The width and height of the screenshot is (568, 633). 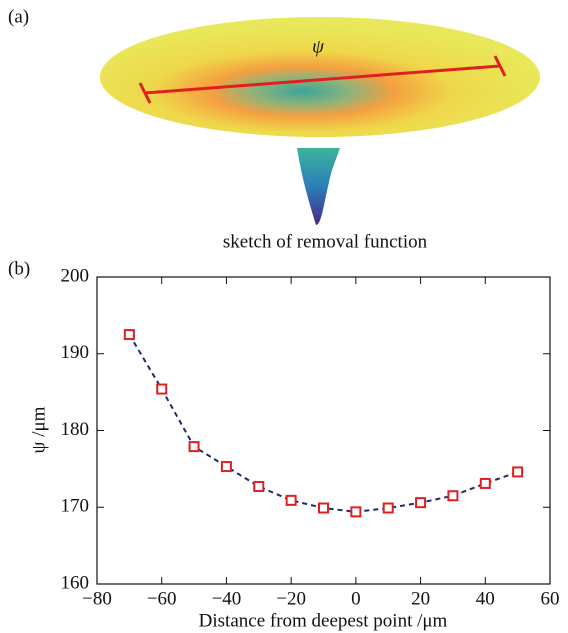 I want to click on y-tick-label: 160, so click(x=75, y=582).